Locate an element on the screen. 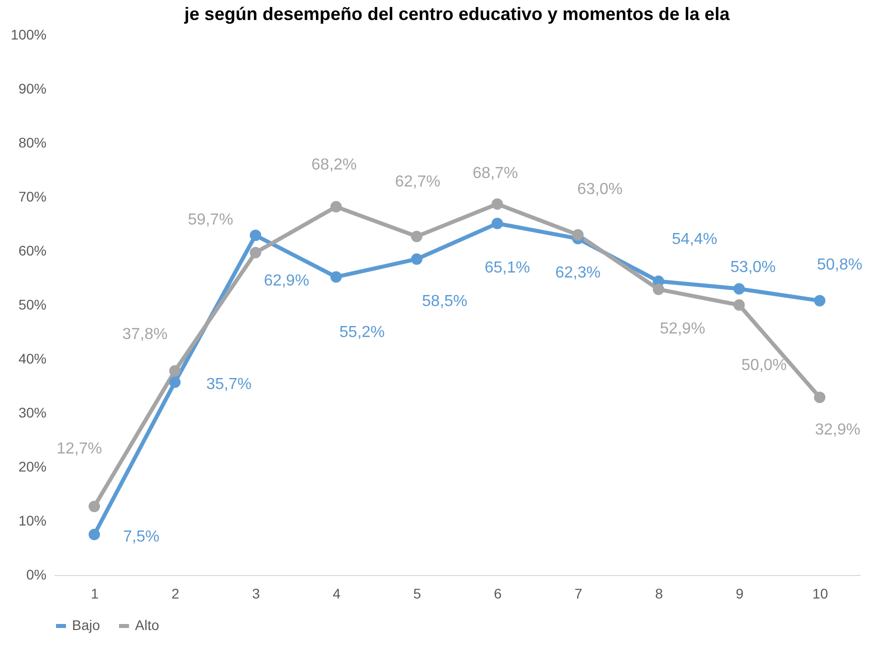  data-label: 68,7% is located at coordinates (495, 173).